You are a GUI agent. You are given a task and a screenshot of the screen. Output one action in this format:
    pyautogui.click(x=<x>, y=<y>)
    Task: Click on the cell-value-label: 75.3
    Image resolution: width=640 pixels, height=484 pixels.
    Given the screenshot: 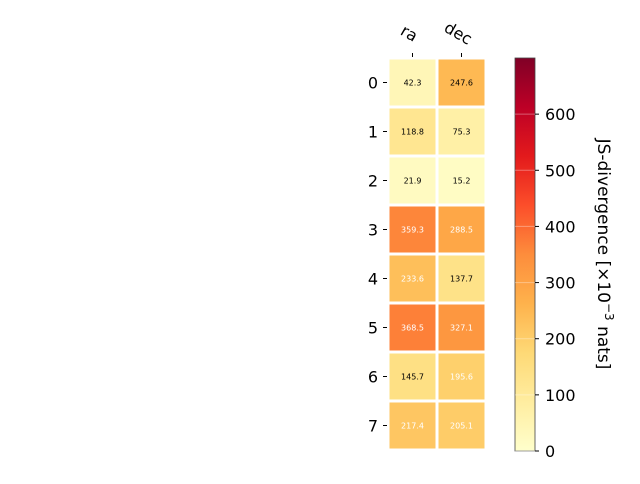 What is the action you would take?
    pyautogui.click(x=462, y=132)
    